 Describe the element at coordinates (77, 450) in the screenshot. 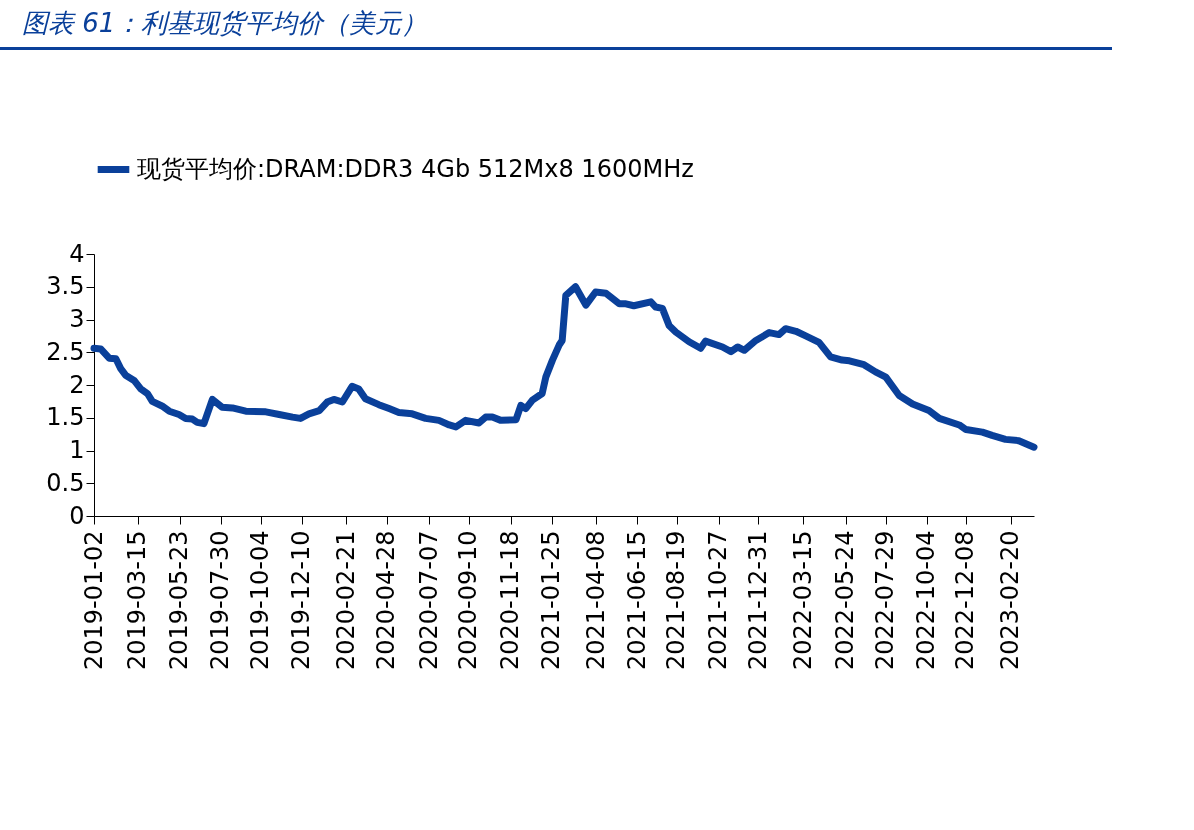

I see `y-tick-label: 1` at that location.